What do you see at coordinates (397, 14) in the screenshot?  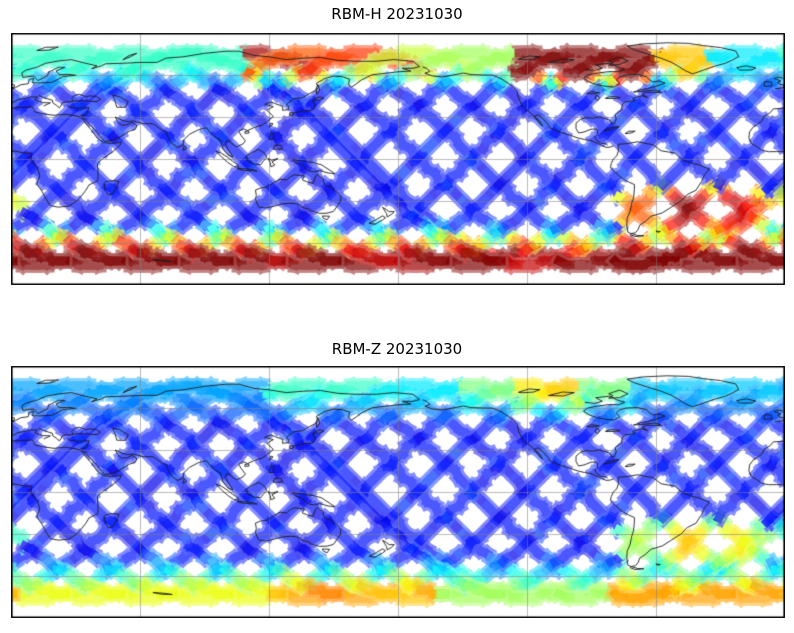 I see `panel-title-rbm-h: RBM-H 20231030` at bounding box center [397, 14].